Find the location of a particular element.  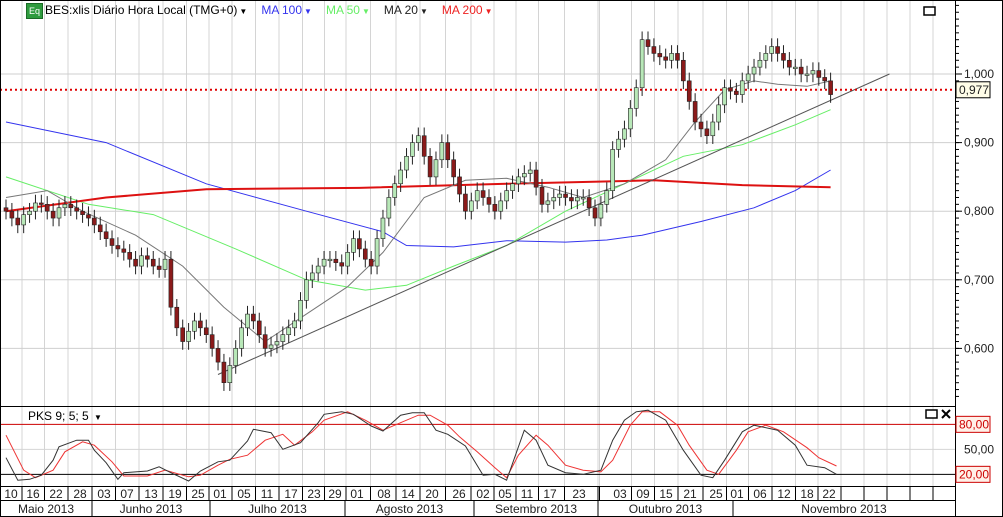

indicator-ma50: MA 50 ▼ is located at coordinates (348, 10).